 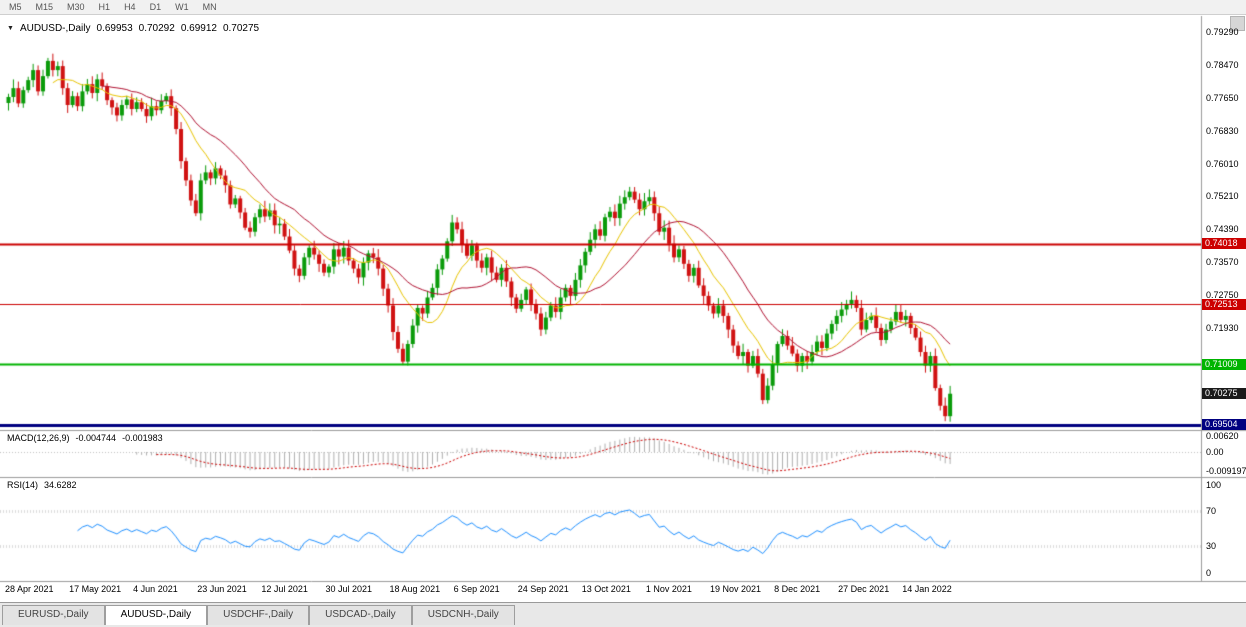 What do you see at coordinates (29, 589) in the screenshot?
I see `date-axis-label: 28 Apr 2021` at bounding box center [29, 589].